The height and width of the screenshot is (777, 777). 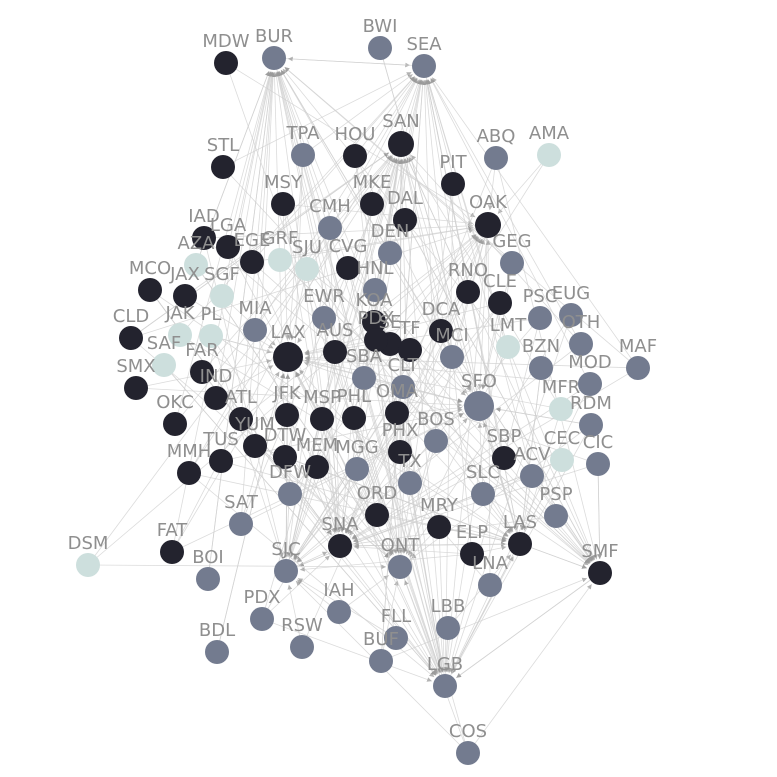 What do you see at coordinates (164, 355) in the screenshot?
I see `airport-node-saf: SAF` at bounding box center [164, 355].